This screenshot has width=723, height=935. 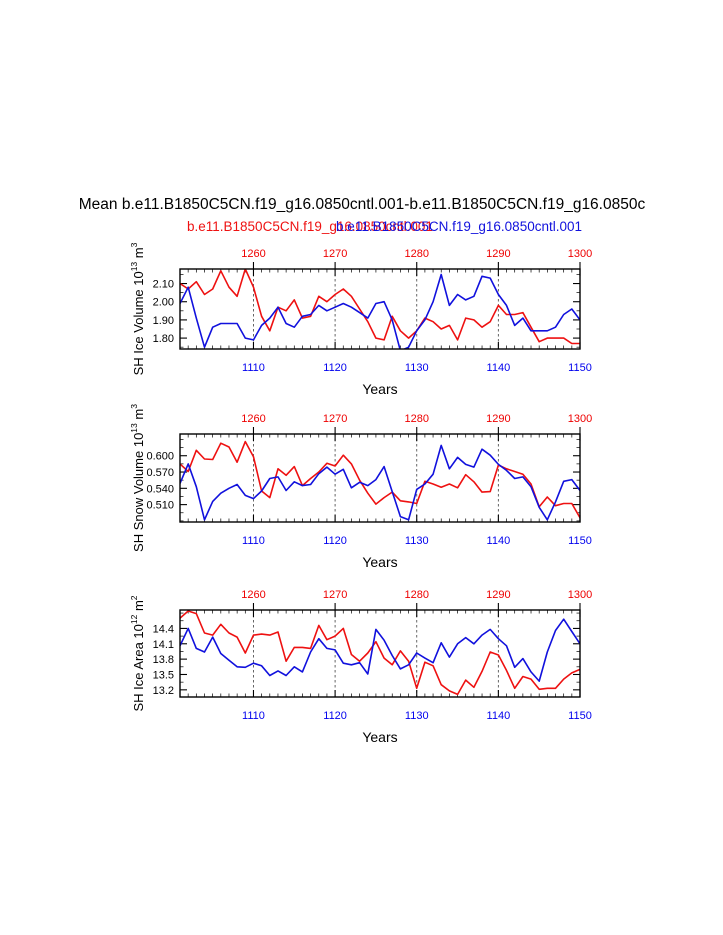 What do you see at coordinates (310, 226) in the screenshot?
I see `left-subtitle: b.e11.B1850C5CN.f19_g16.0850cntl.001` at bounding box center [310, 226].